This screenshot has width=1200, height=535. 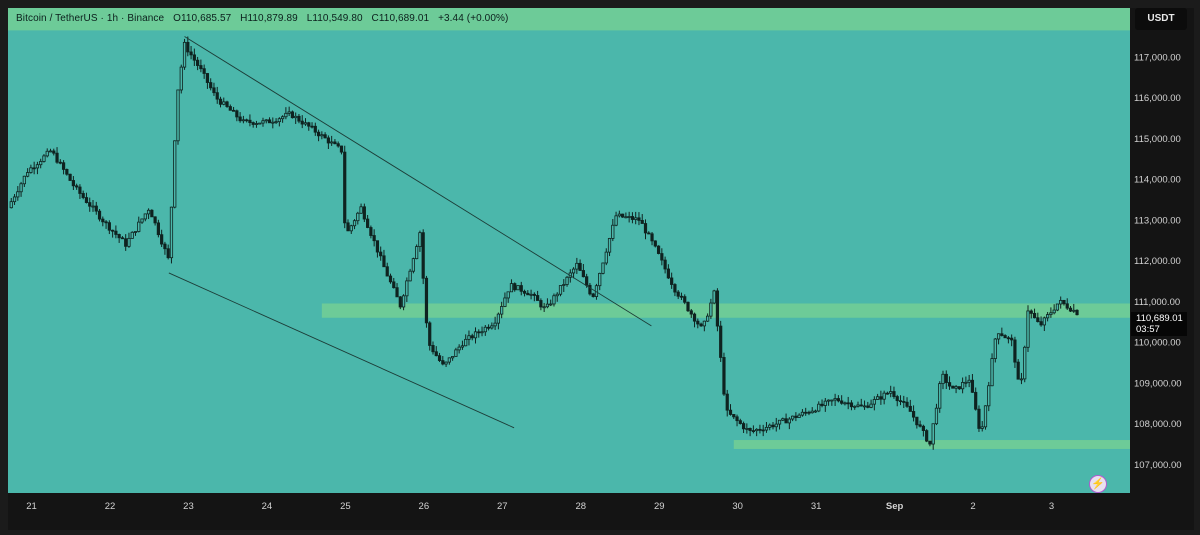 I want to click on trendline-lower-channel, so click(x=341, y=350).